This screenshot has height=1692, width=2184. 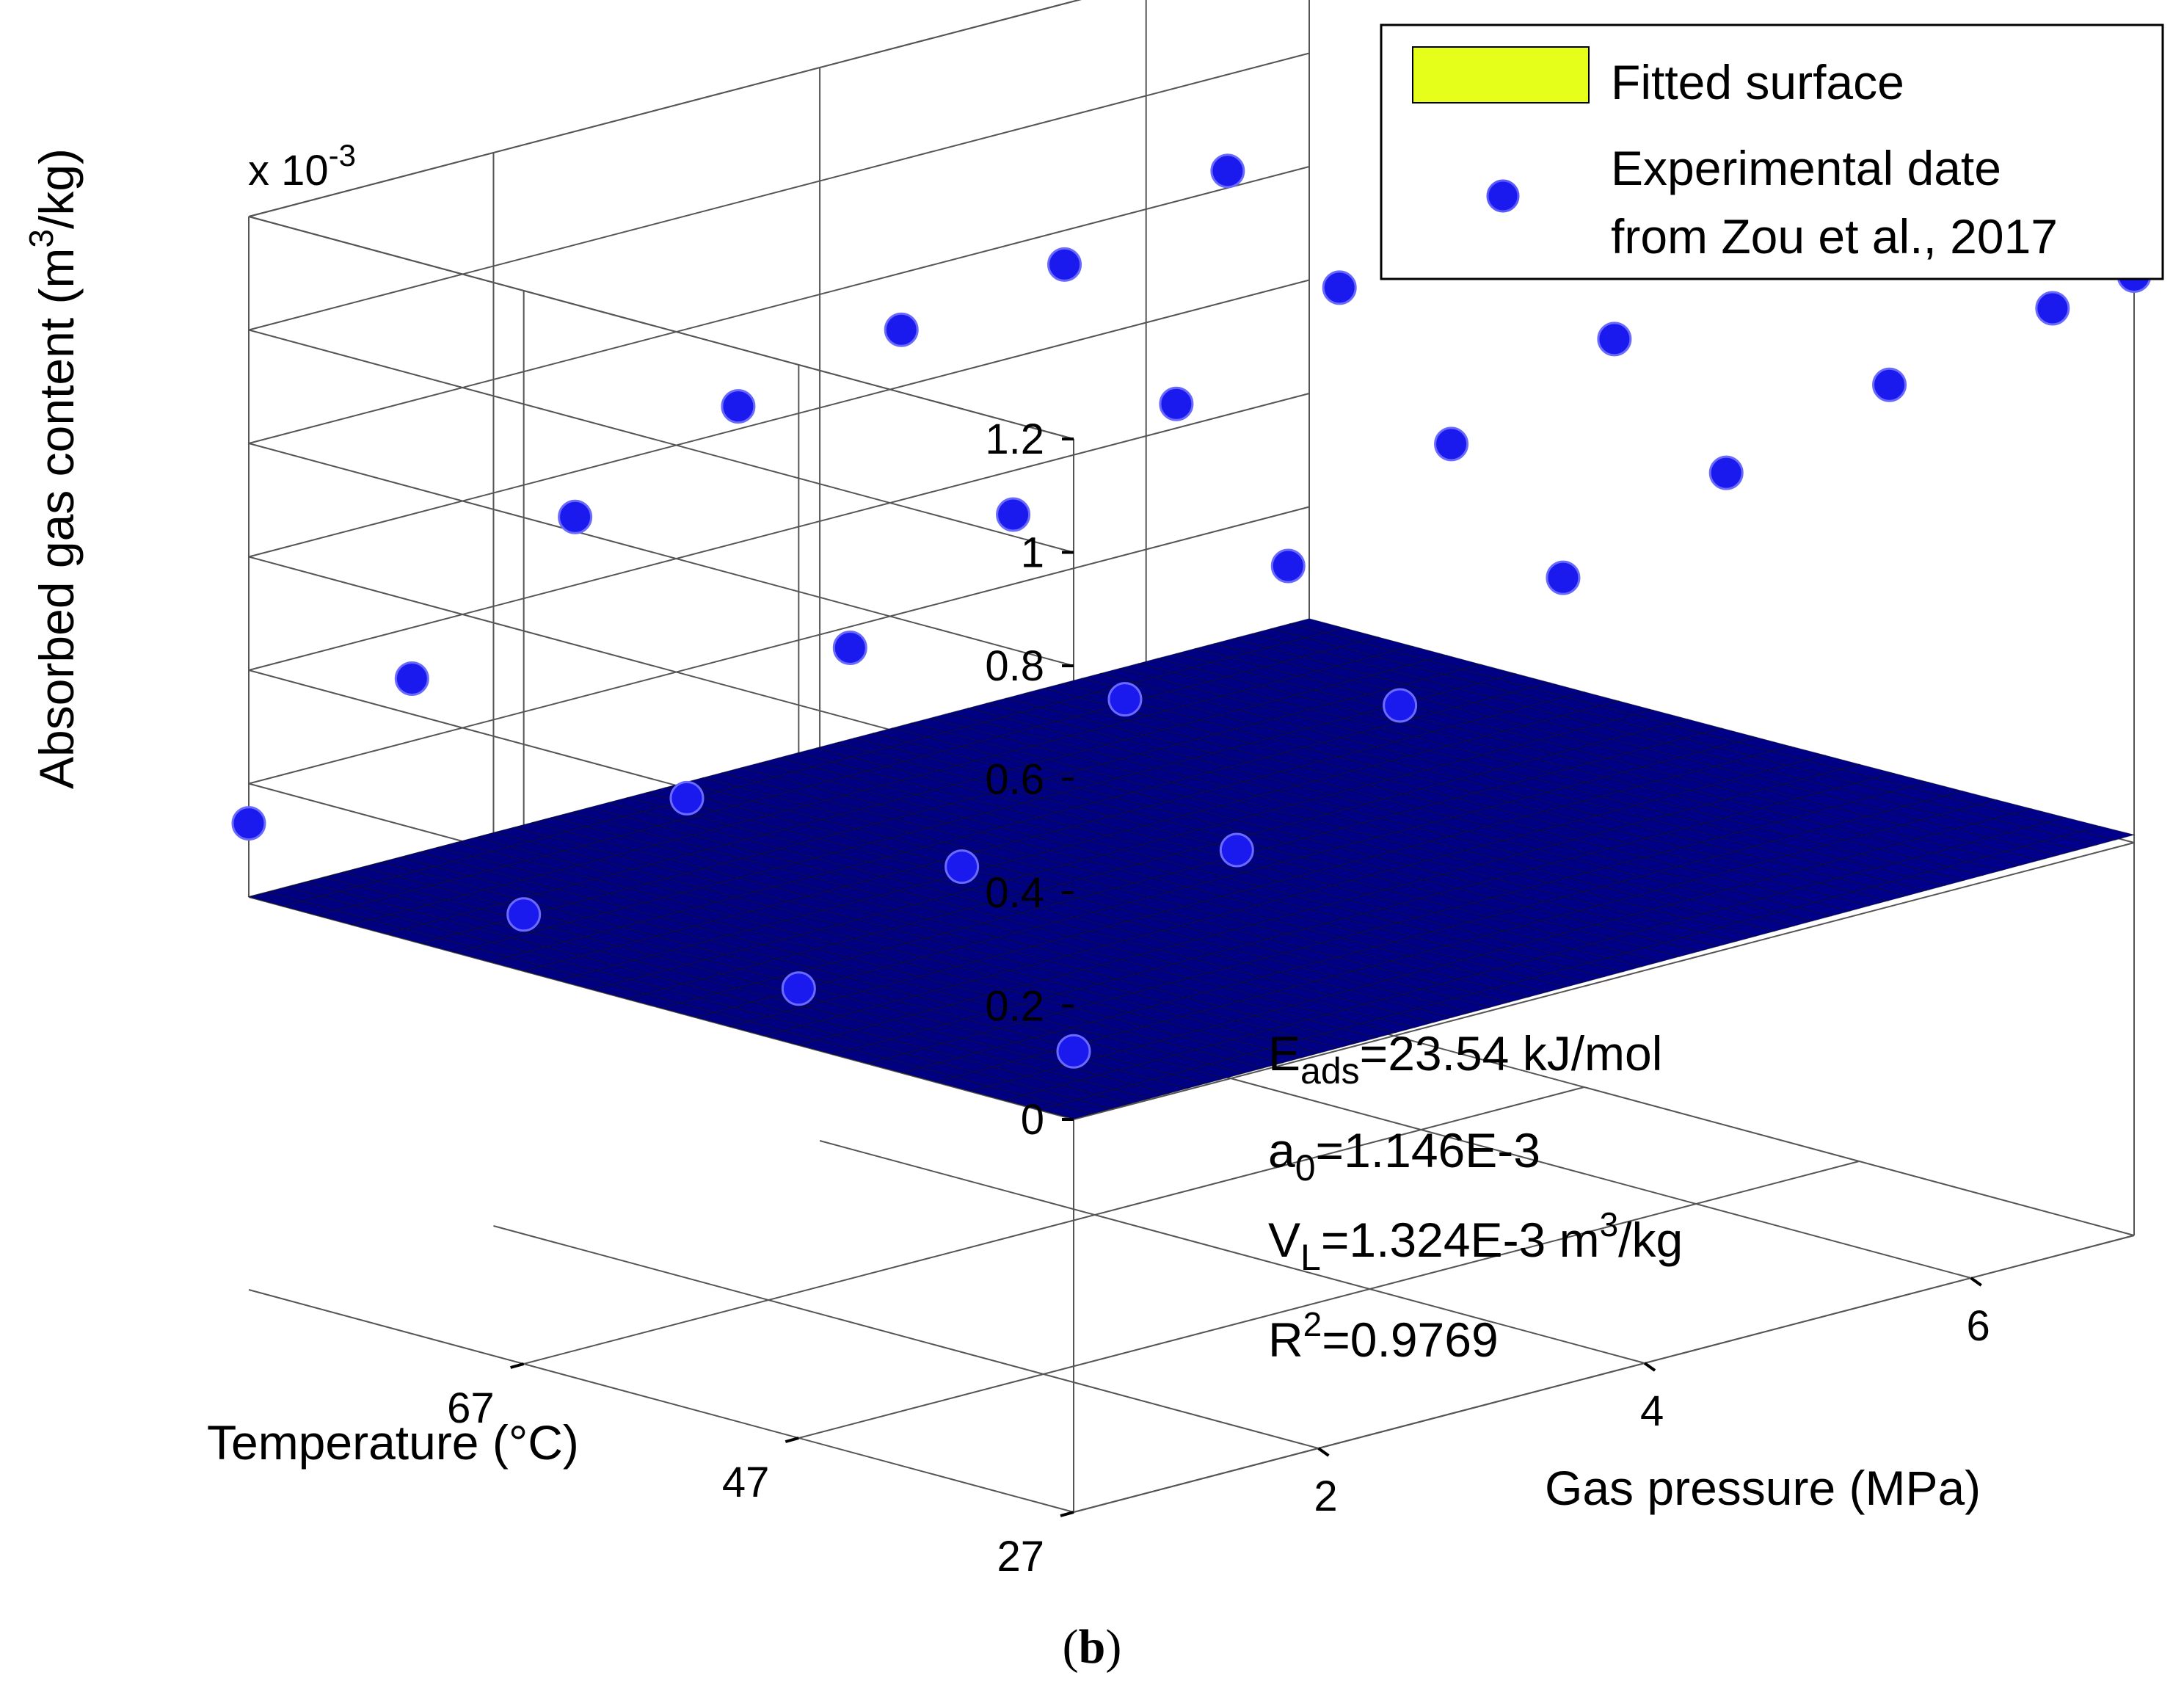 What do you see at coordinates (1465, 1059) in the screenshot?
I see `annotation-eads: Eads=23.54 kJ/mol` at bounding box center [1465, 1059].